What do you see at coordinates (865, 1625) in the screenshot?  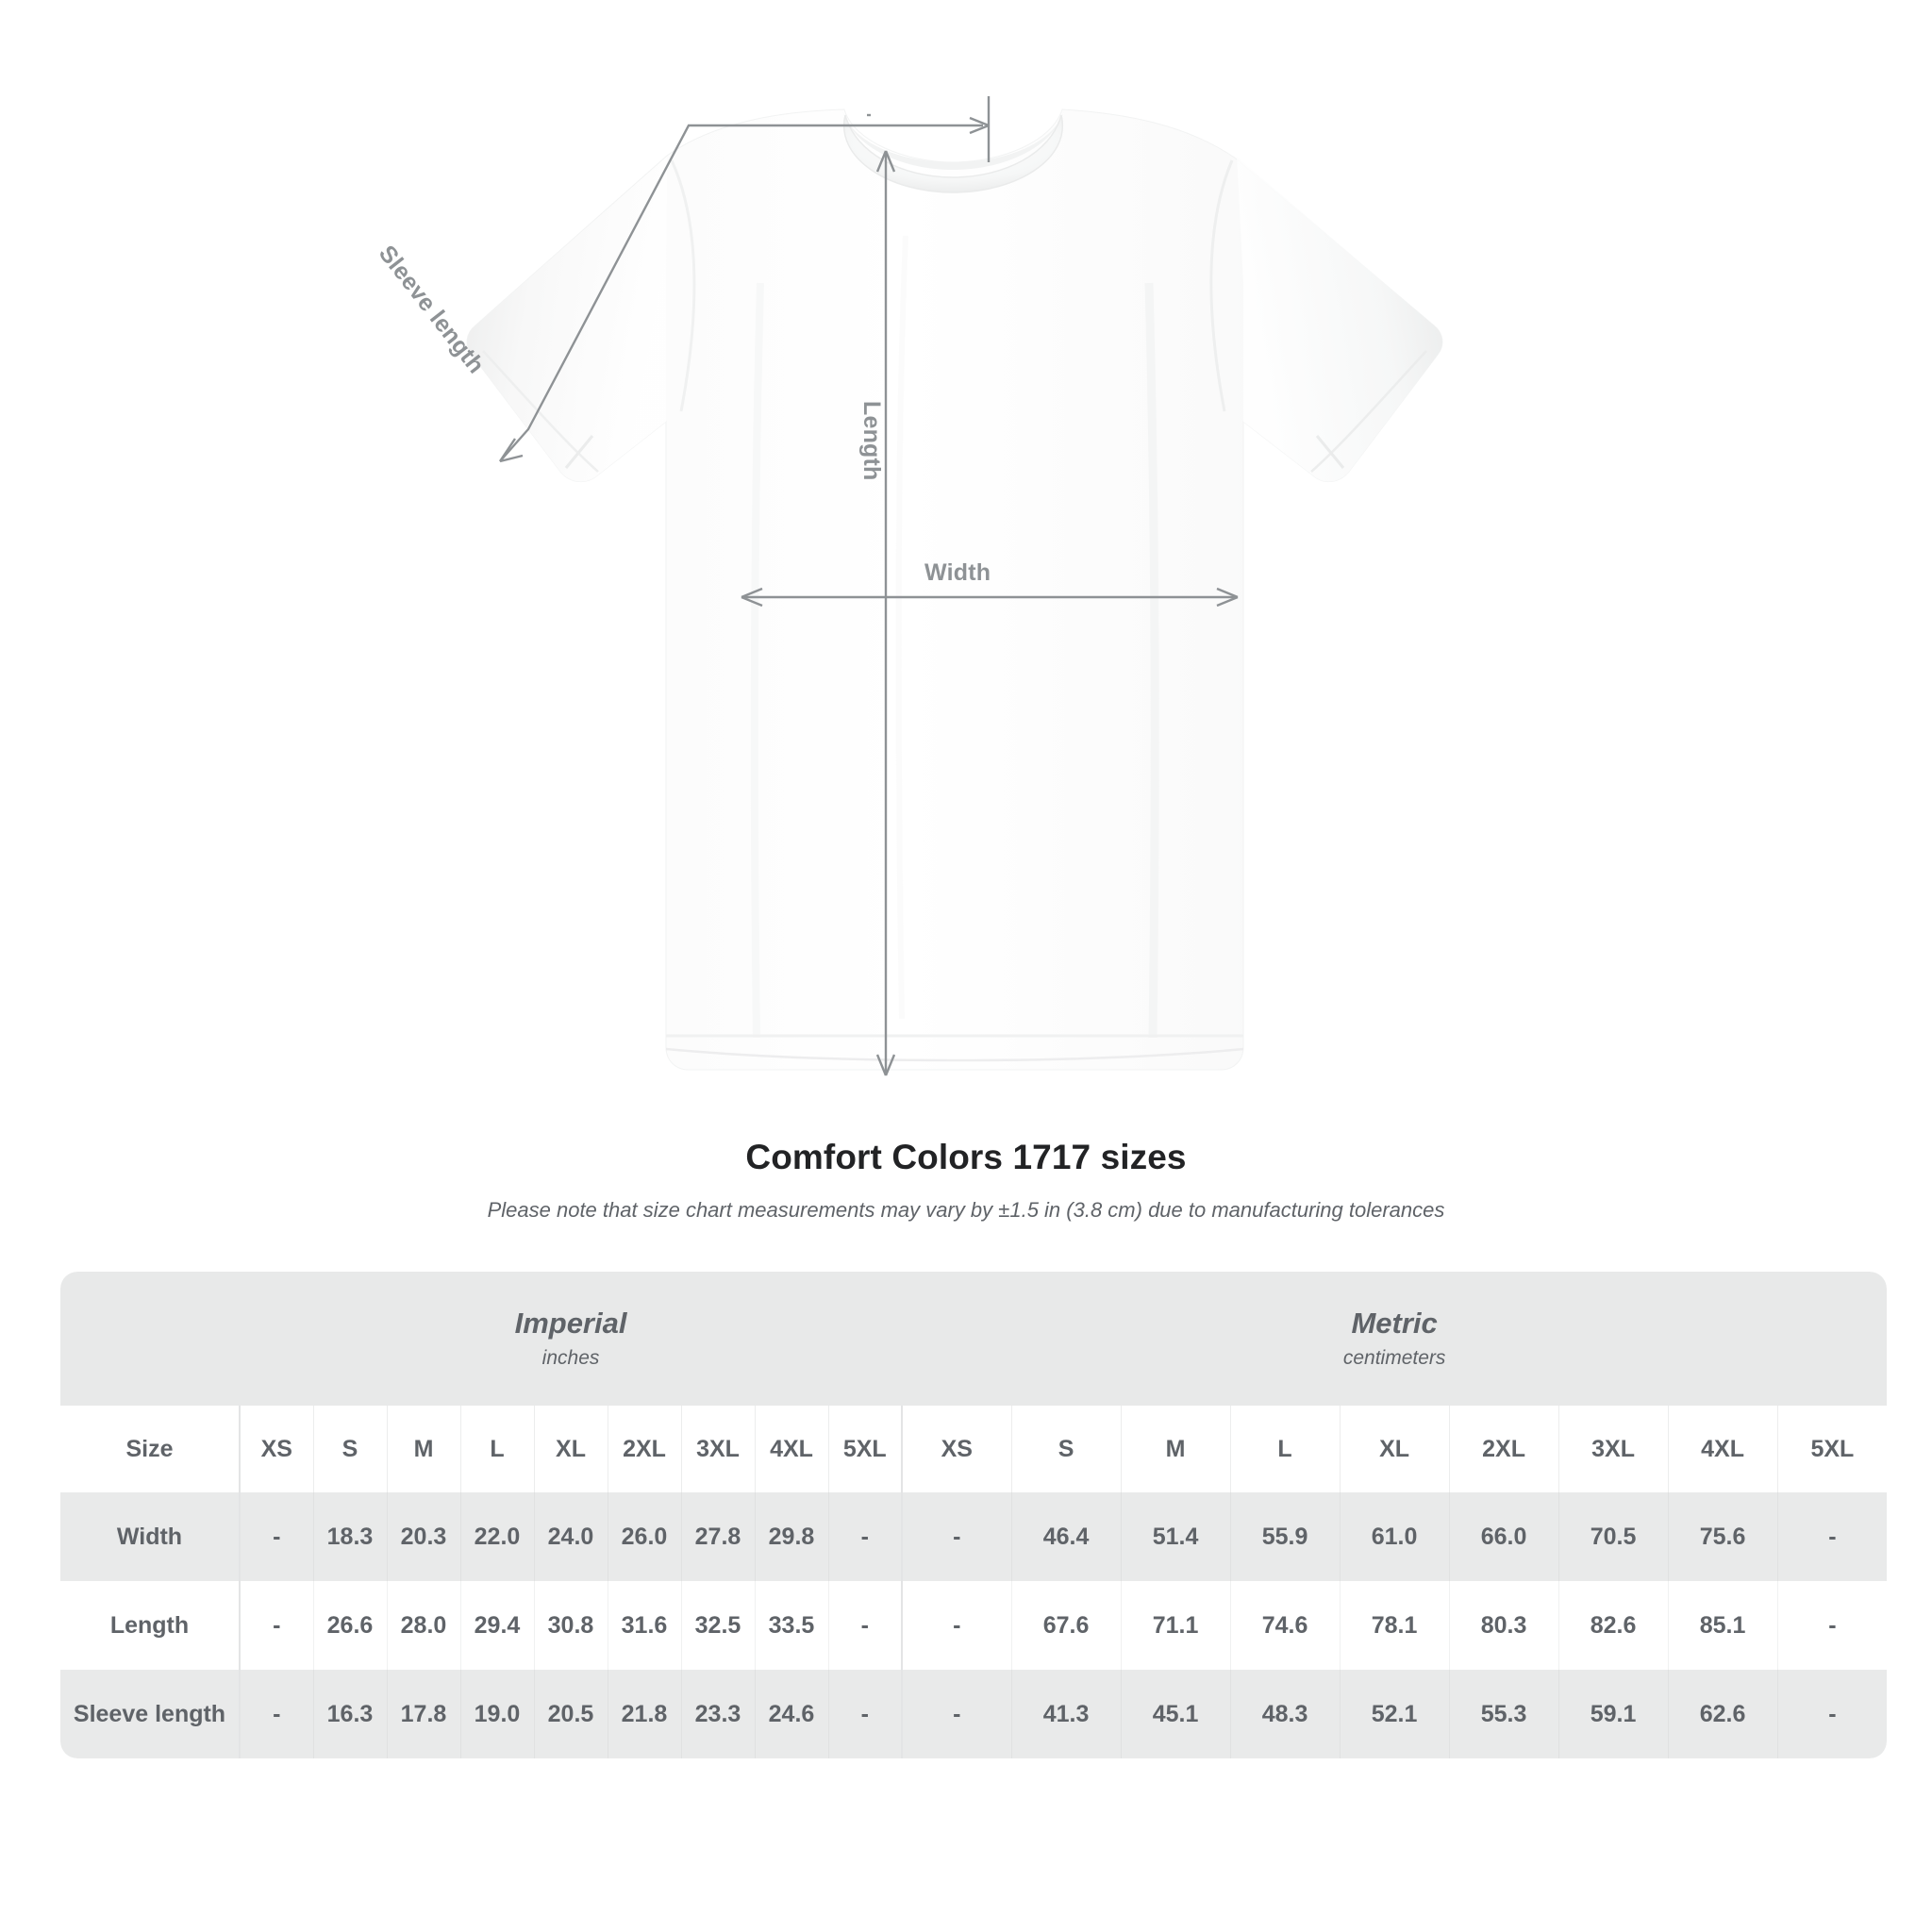 I see `cell-length-imperial-5xl: -` at bounding box center [865, 1625].